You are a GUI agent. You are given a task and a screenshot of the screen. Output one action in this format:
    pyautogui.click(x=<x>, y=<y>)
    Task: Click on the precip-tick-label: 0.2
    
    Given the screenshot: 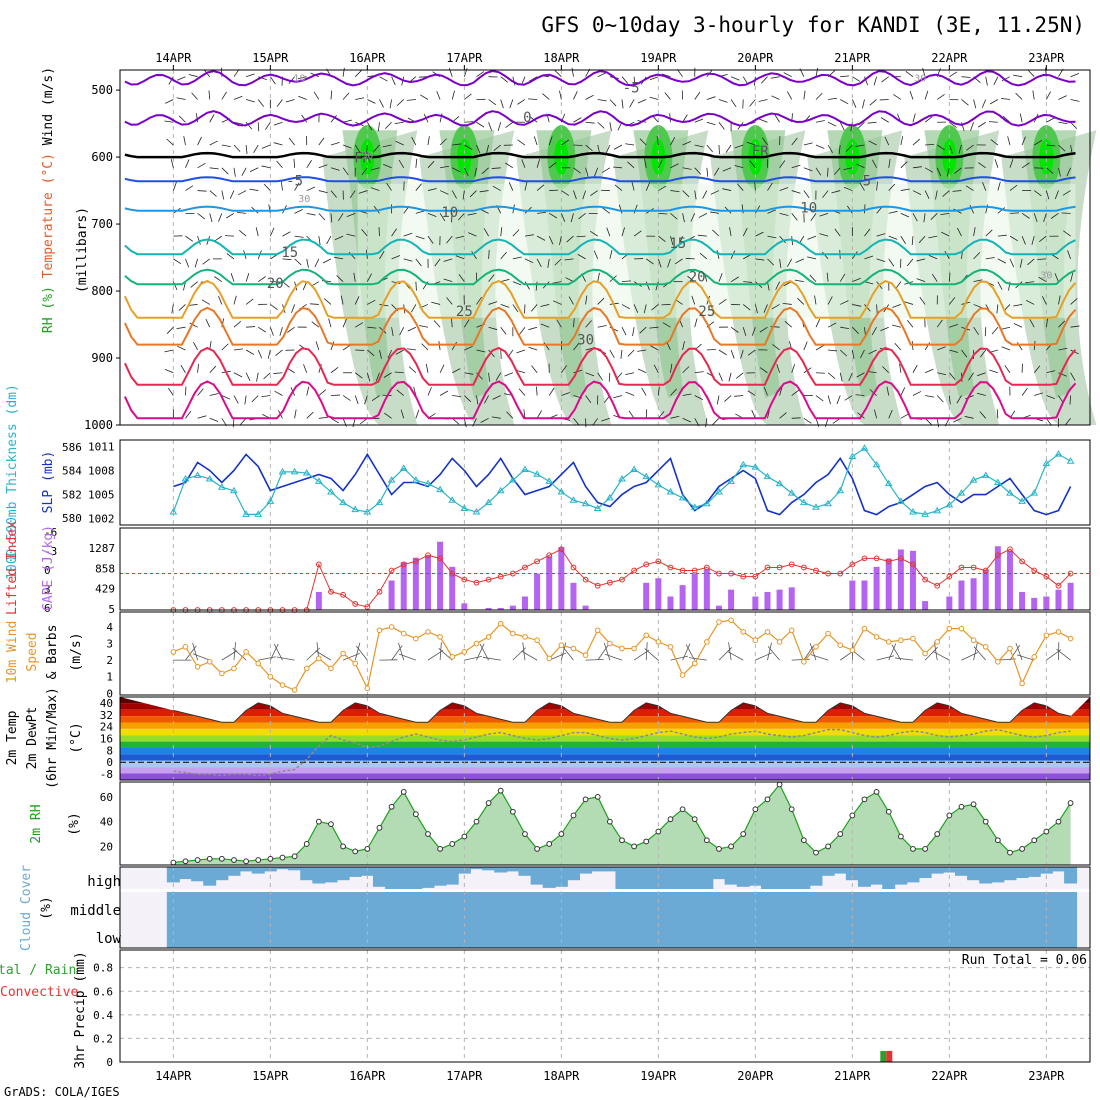 What is the action you would take?
    pyautogui.click(x=103, y=1038)
    